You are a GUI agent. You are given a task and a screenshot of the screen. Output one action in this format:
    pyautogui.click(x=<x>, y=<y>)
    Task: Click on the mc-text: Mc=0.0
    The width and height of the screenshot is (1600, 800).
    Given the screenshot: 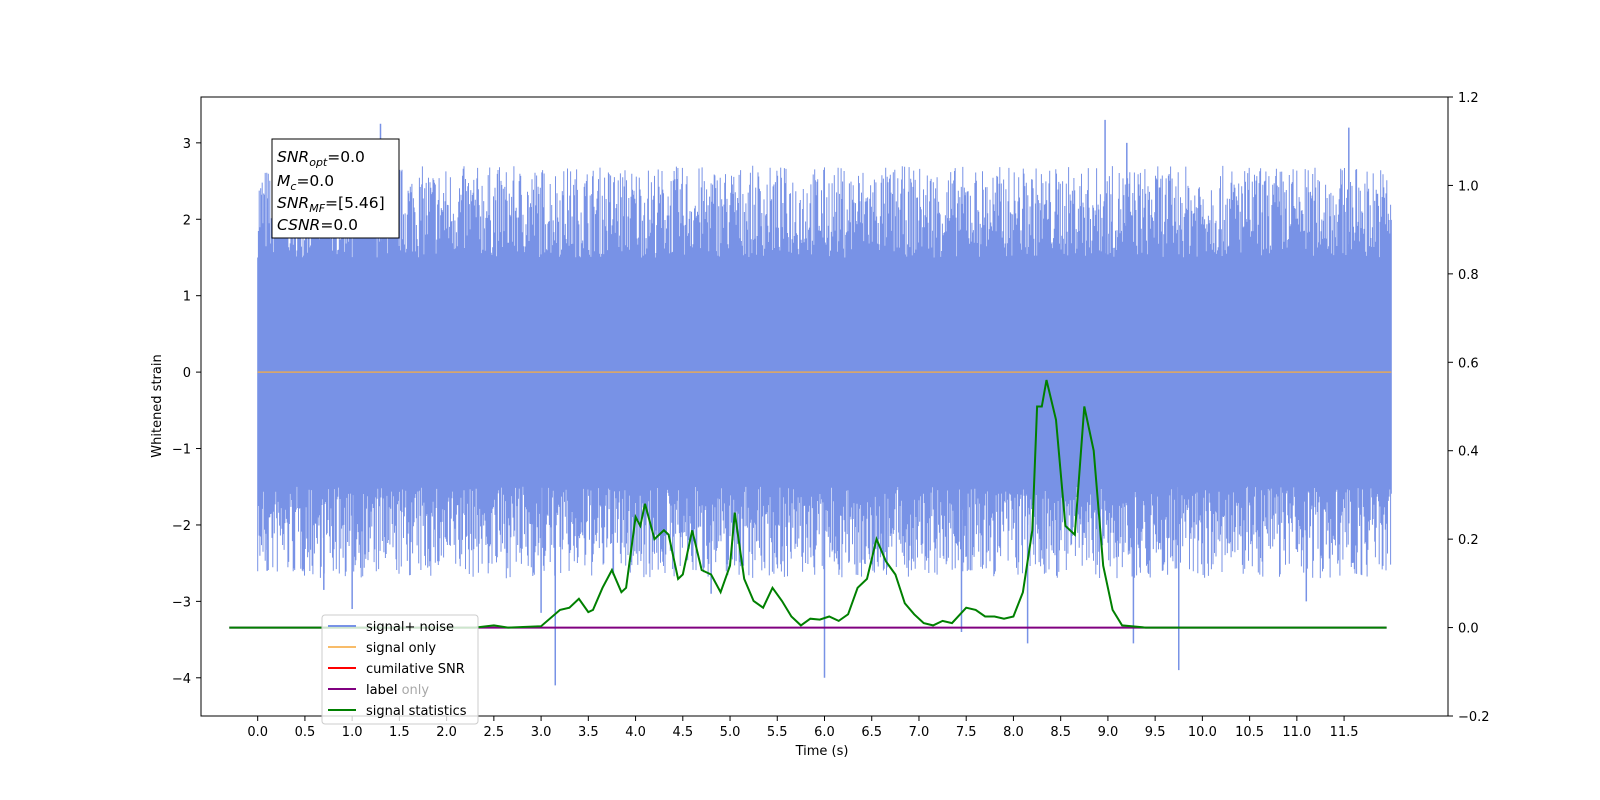 What is the action you would take?
    pyautogui.click(x=305, y=182)
    